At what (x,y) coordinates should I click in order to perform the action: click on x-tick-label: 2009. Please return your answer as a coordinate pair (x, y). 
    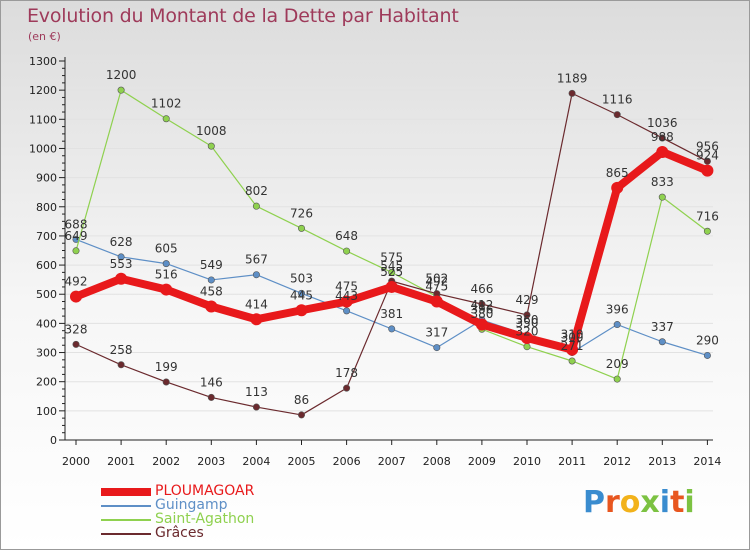
    Looking at the image, I should click on (482, 461).